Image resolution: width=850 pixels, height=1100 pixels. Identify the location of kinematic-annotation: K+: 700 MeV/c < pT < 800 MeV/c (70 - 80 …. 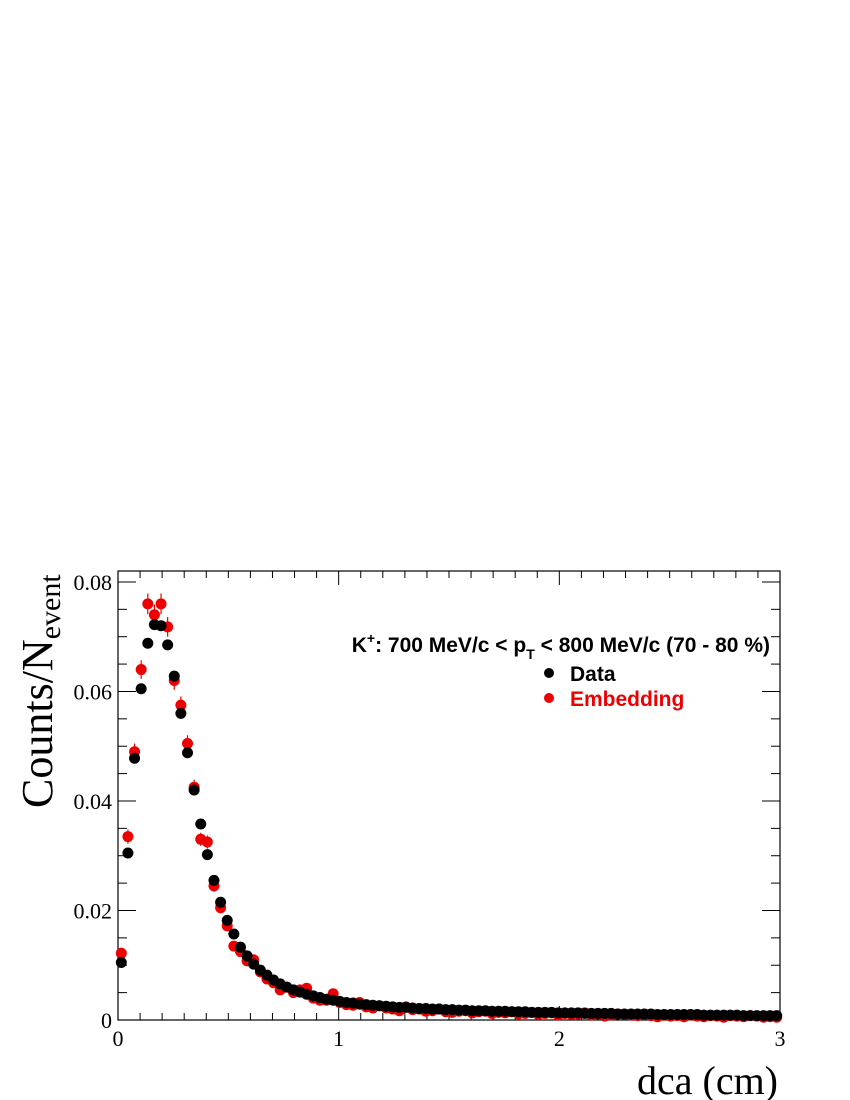
(561, 646).